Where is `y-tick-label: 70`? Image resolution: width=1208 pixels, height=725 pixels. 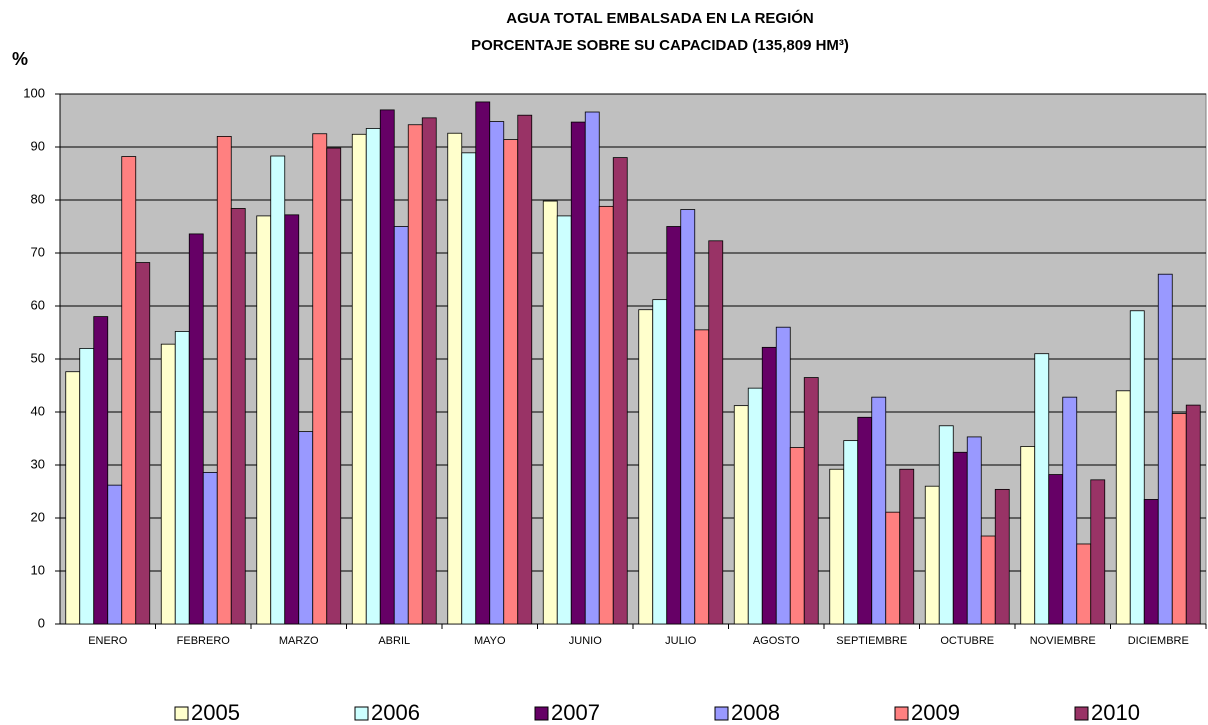
y-tick-label: 70 is located at coordinates (38, 251).